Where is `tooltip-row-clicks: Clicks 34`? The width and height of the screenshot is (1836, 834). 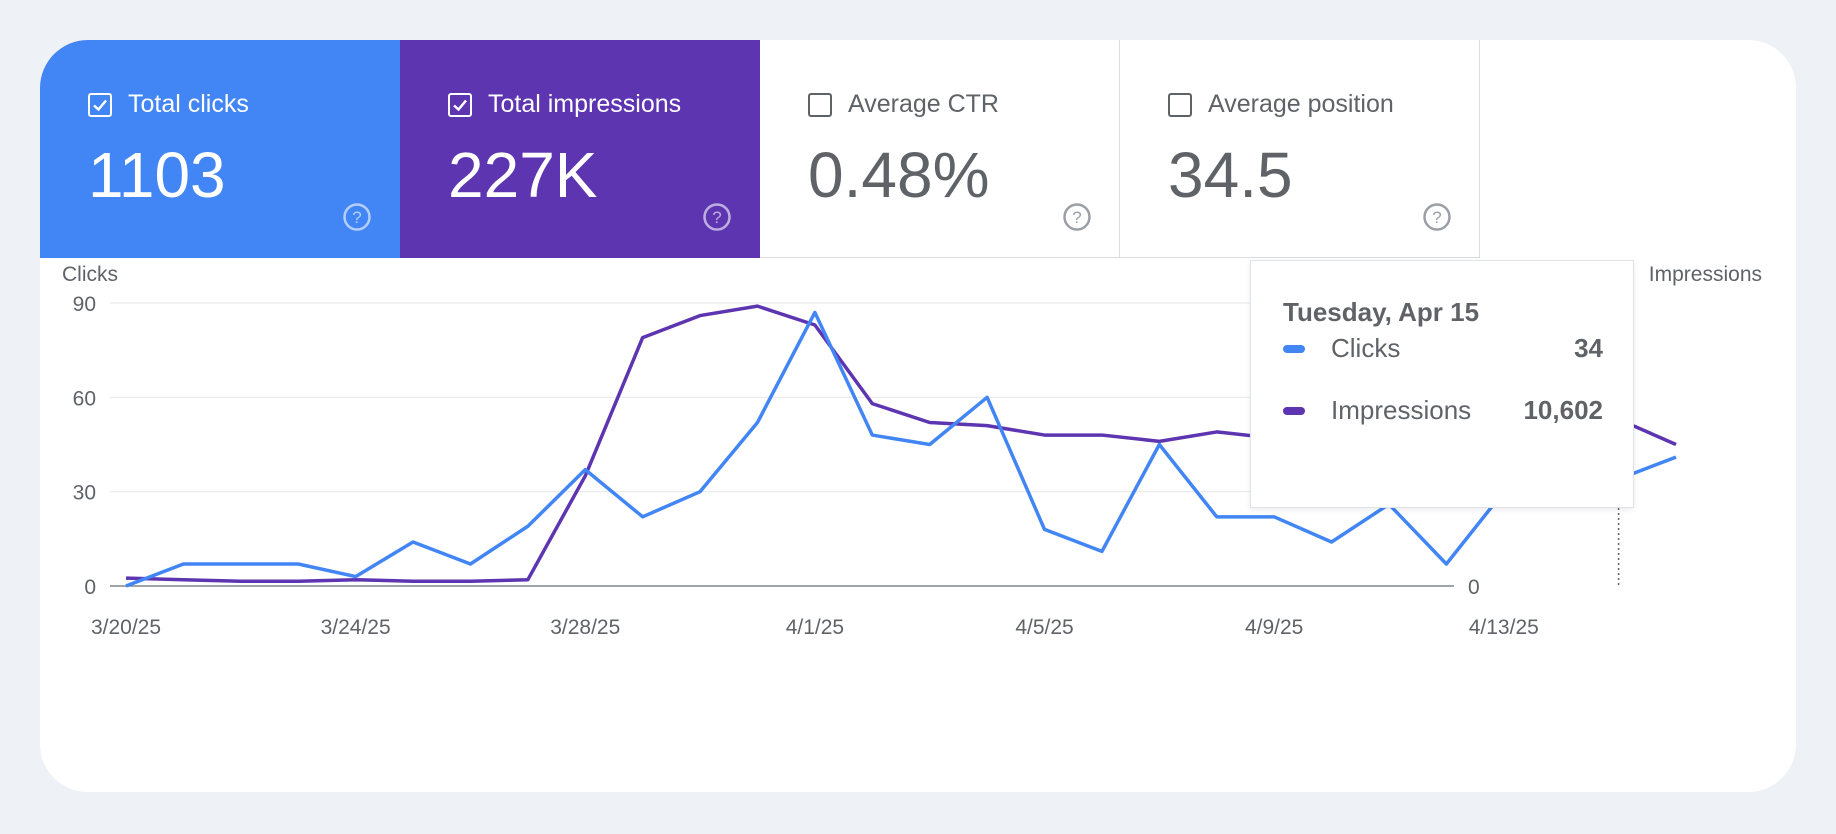 tooltip-row-clicks: Clicks 34 is located at coordinates (1443, 348).